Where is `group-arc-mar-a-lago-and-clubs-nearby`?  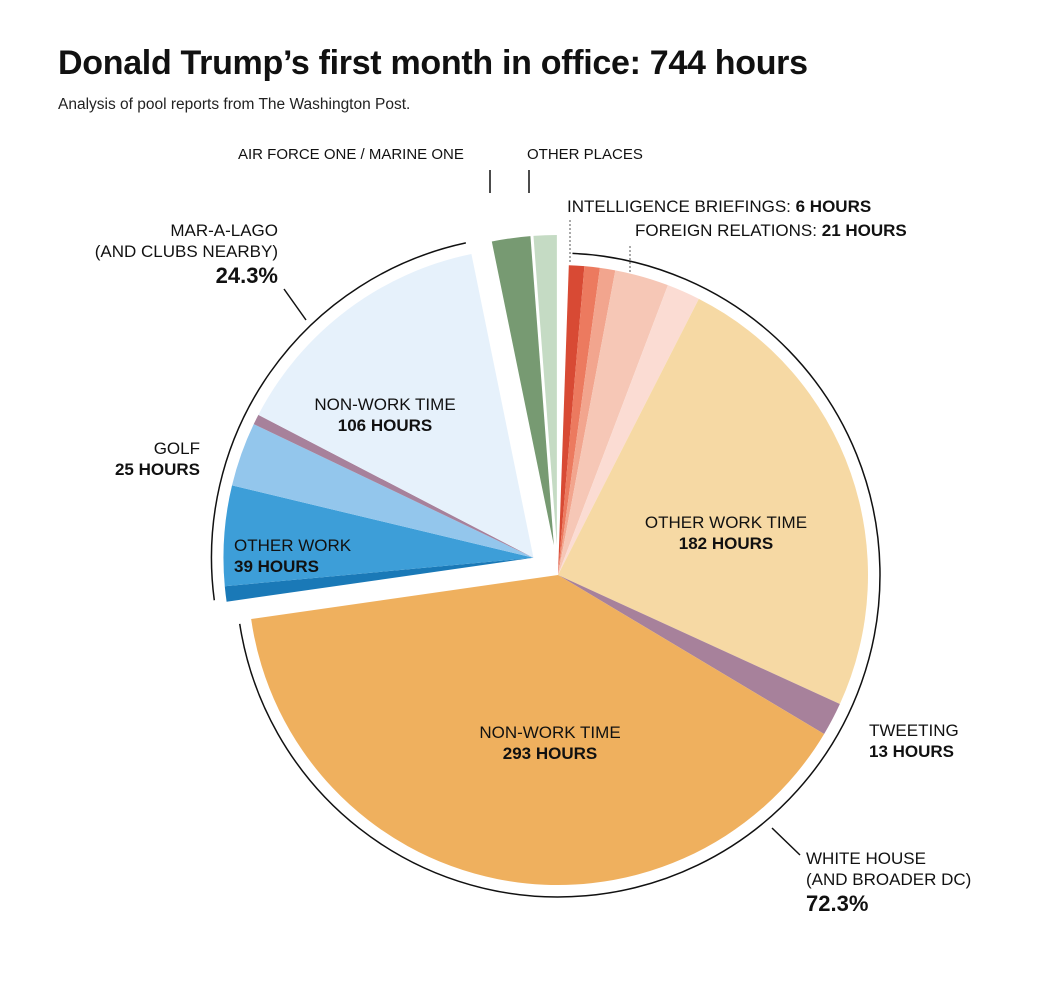
group-arc-mar-a-lago-and-clubs-nearby is located at coordinates (338, 421).